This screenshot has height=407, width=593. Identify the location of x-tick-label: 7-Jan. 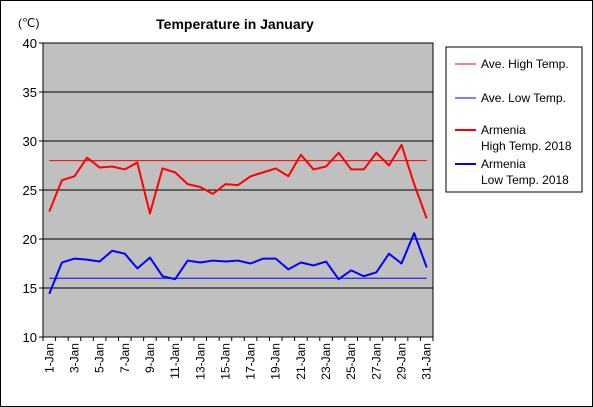
(125, 358).